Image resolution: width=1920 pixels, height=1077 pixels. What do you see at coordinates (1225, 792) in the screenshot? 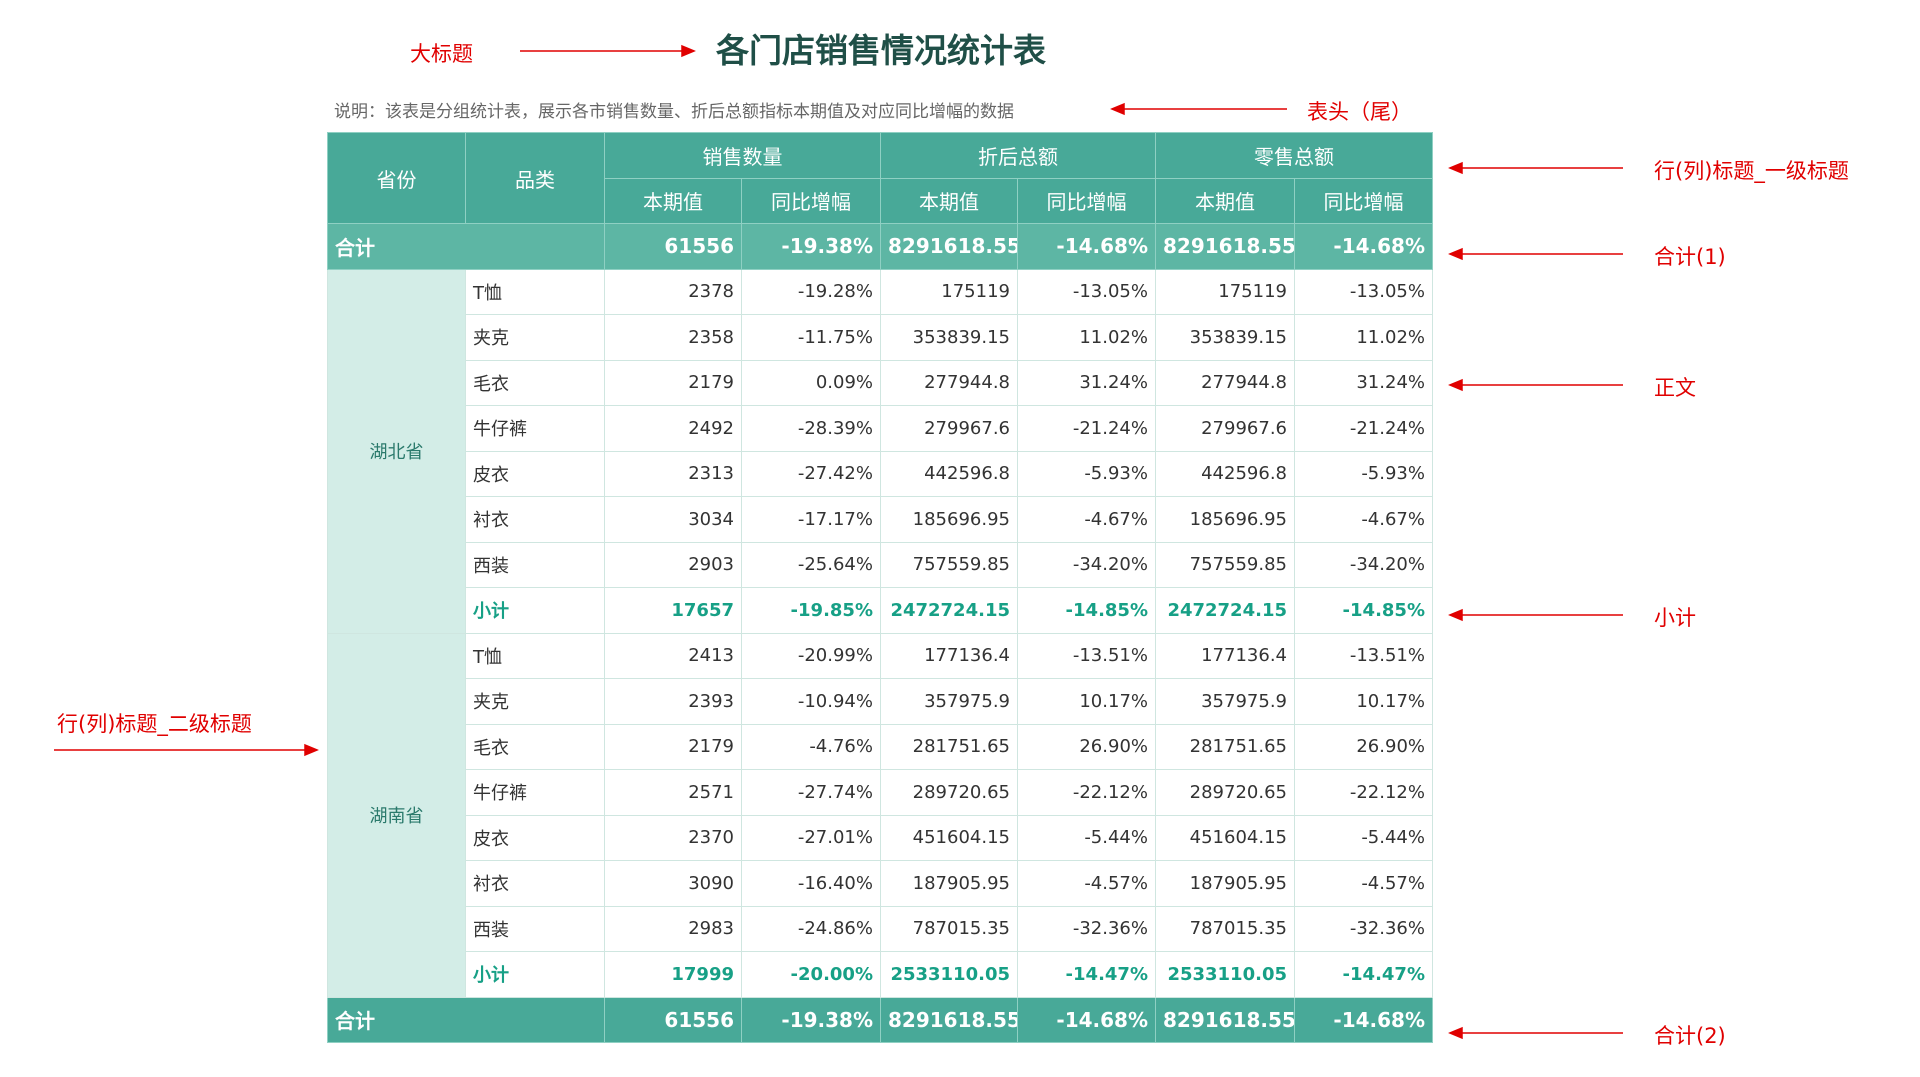
I see `value-cell: 289720.65` at bounding box center [1225, 792].